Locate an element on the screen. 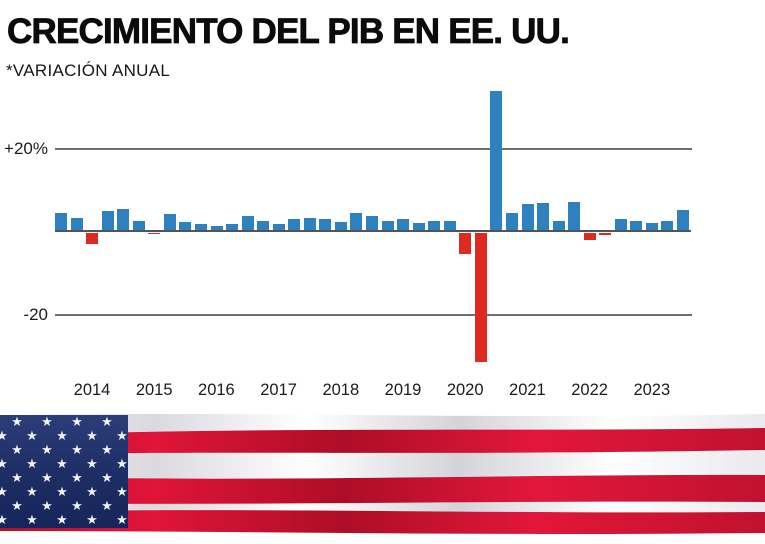 The height and width of the screenshot is (544, 765). bar-T4-2013 is located at coordinates (76, 224).